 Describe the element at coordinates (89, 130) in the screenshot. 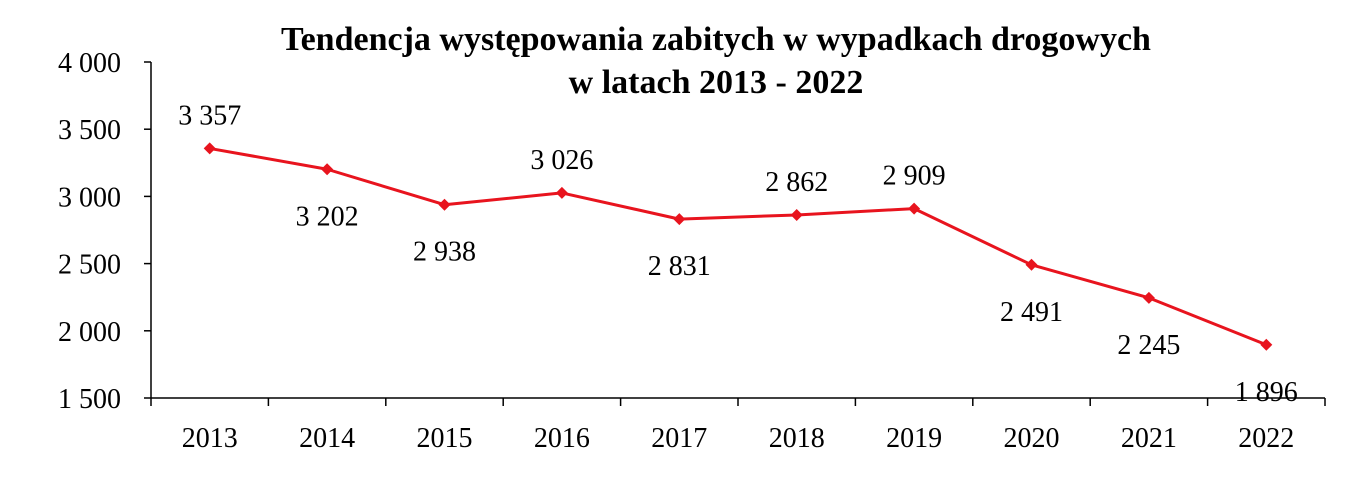

I see `y-tick-label: 3 500` at that location.